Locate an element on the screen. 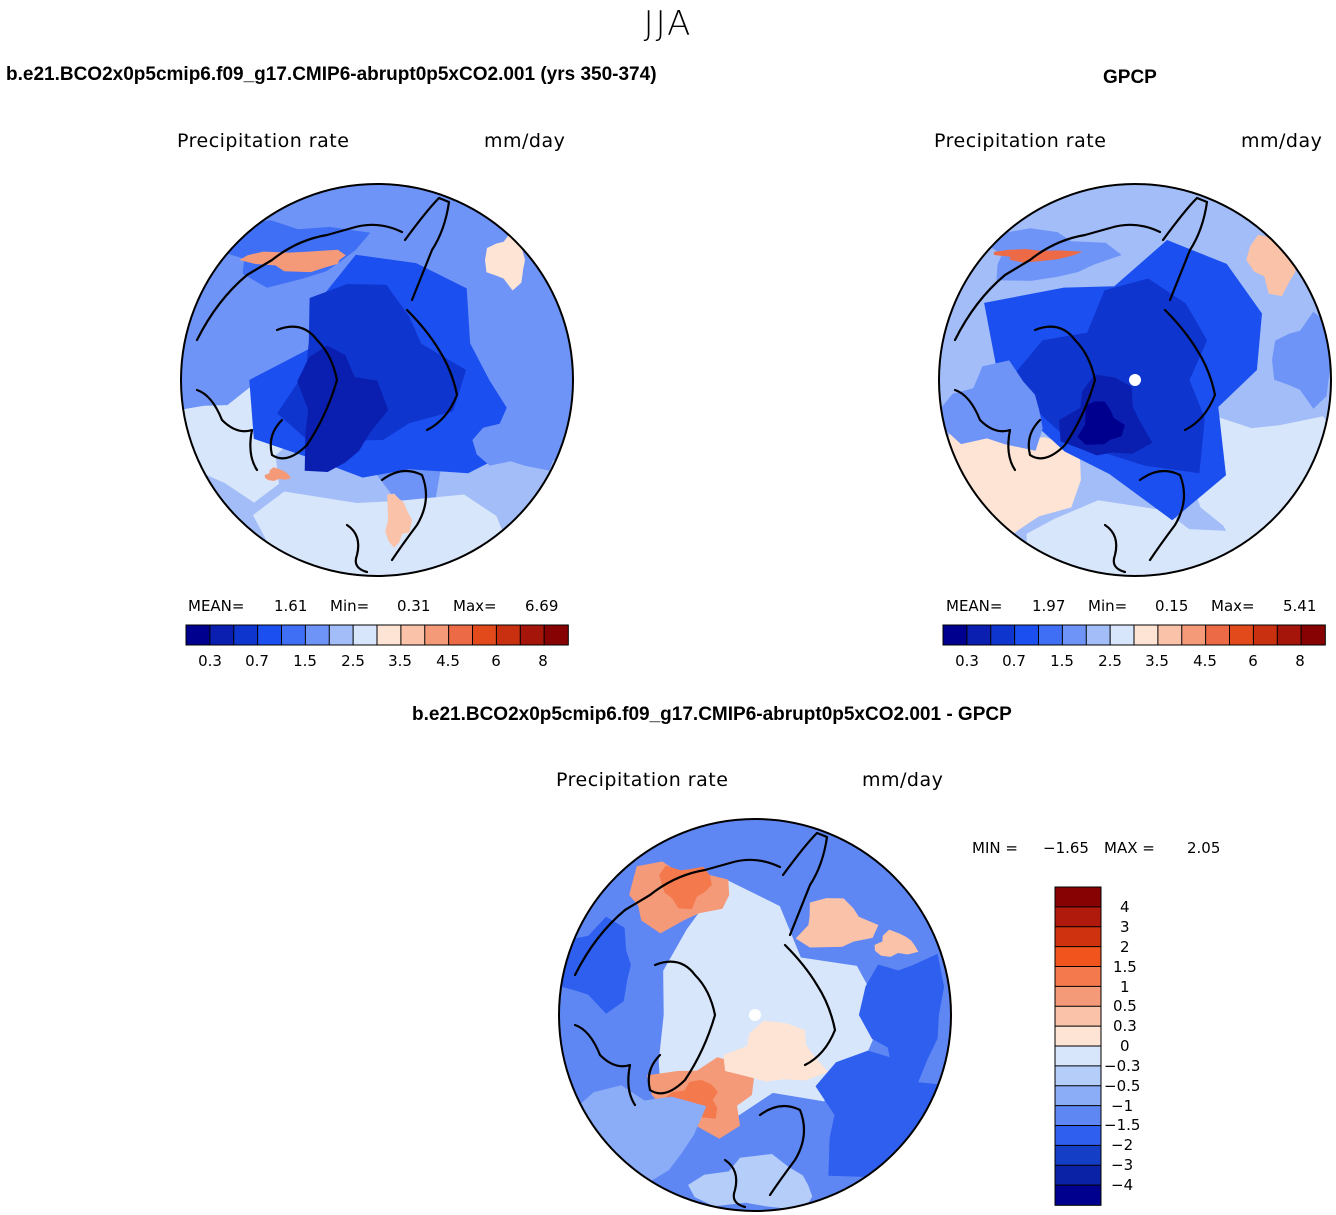 Image resolution: width=1336 pixels, height=1215 pixels. panel2-colorbar-tick: 3.5 is located at coordinates (1157, 661).